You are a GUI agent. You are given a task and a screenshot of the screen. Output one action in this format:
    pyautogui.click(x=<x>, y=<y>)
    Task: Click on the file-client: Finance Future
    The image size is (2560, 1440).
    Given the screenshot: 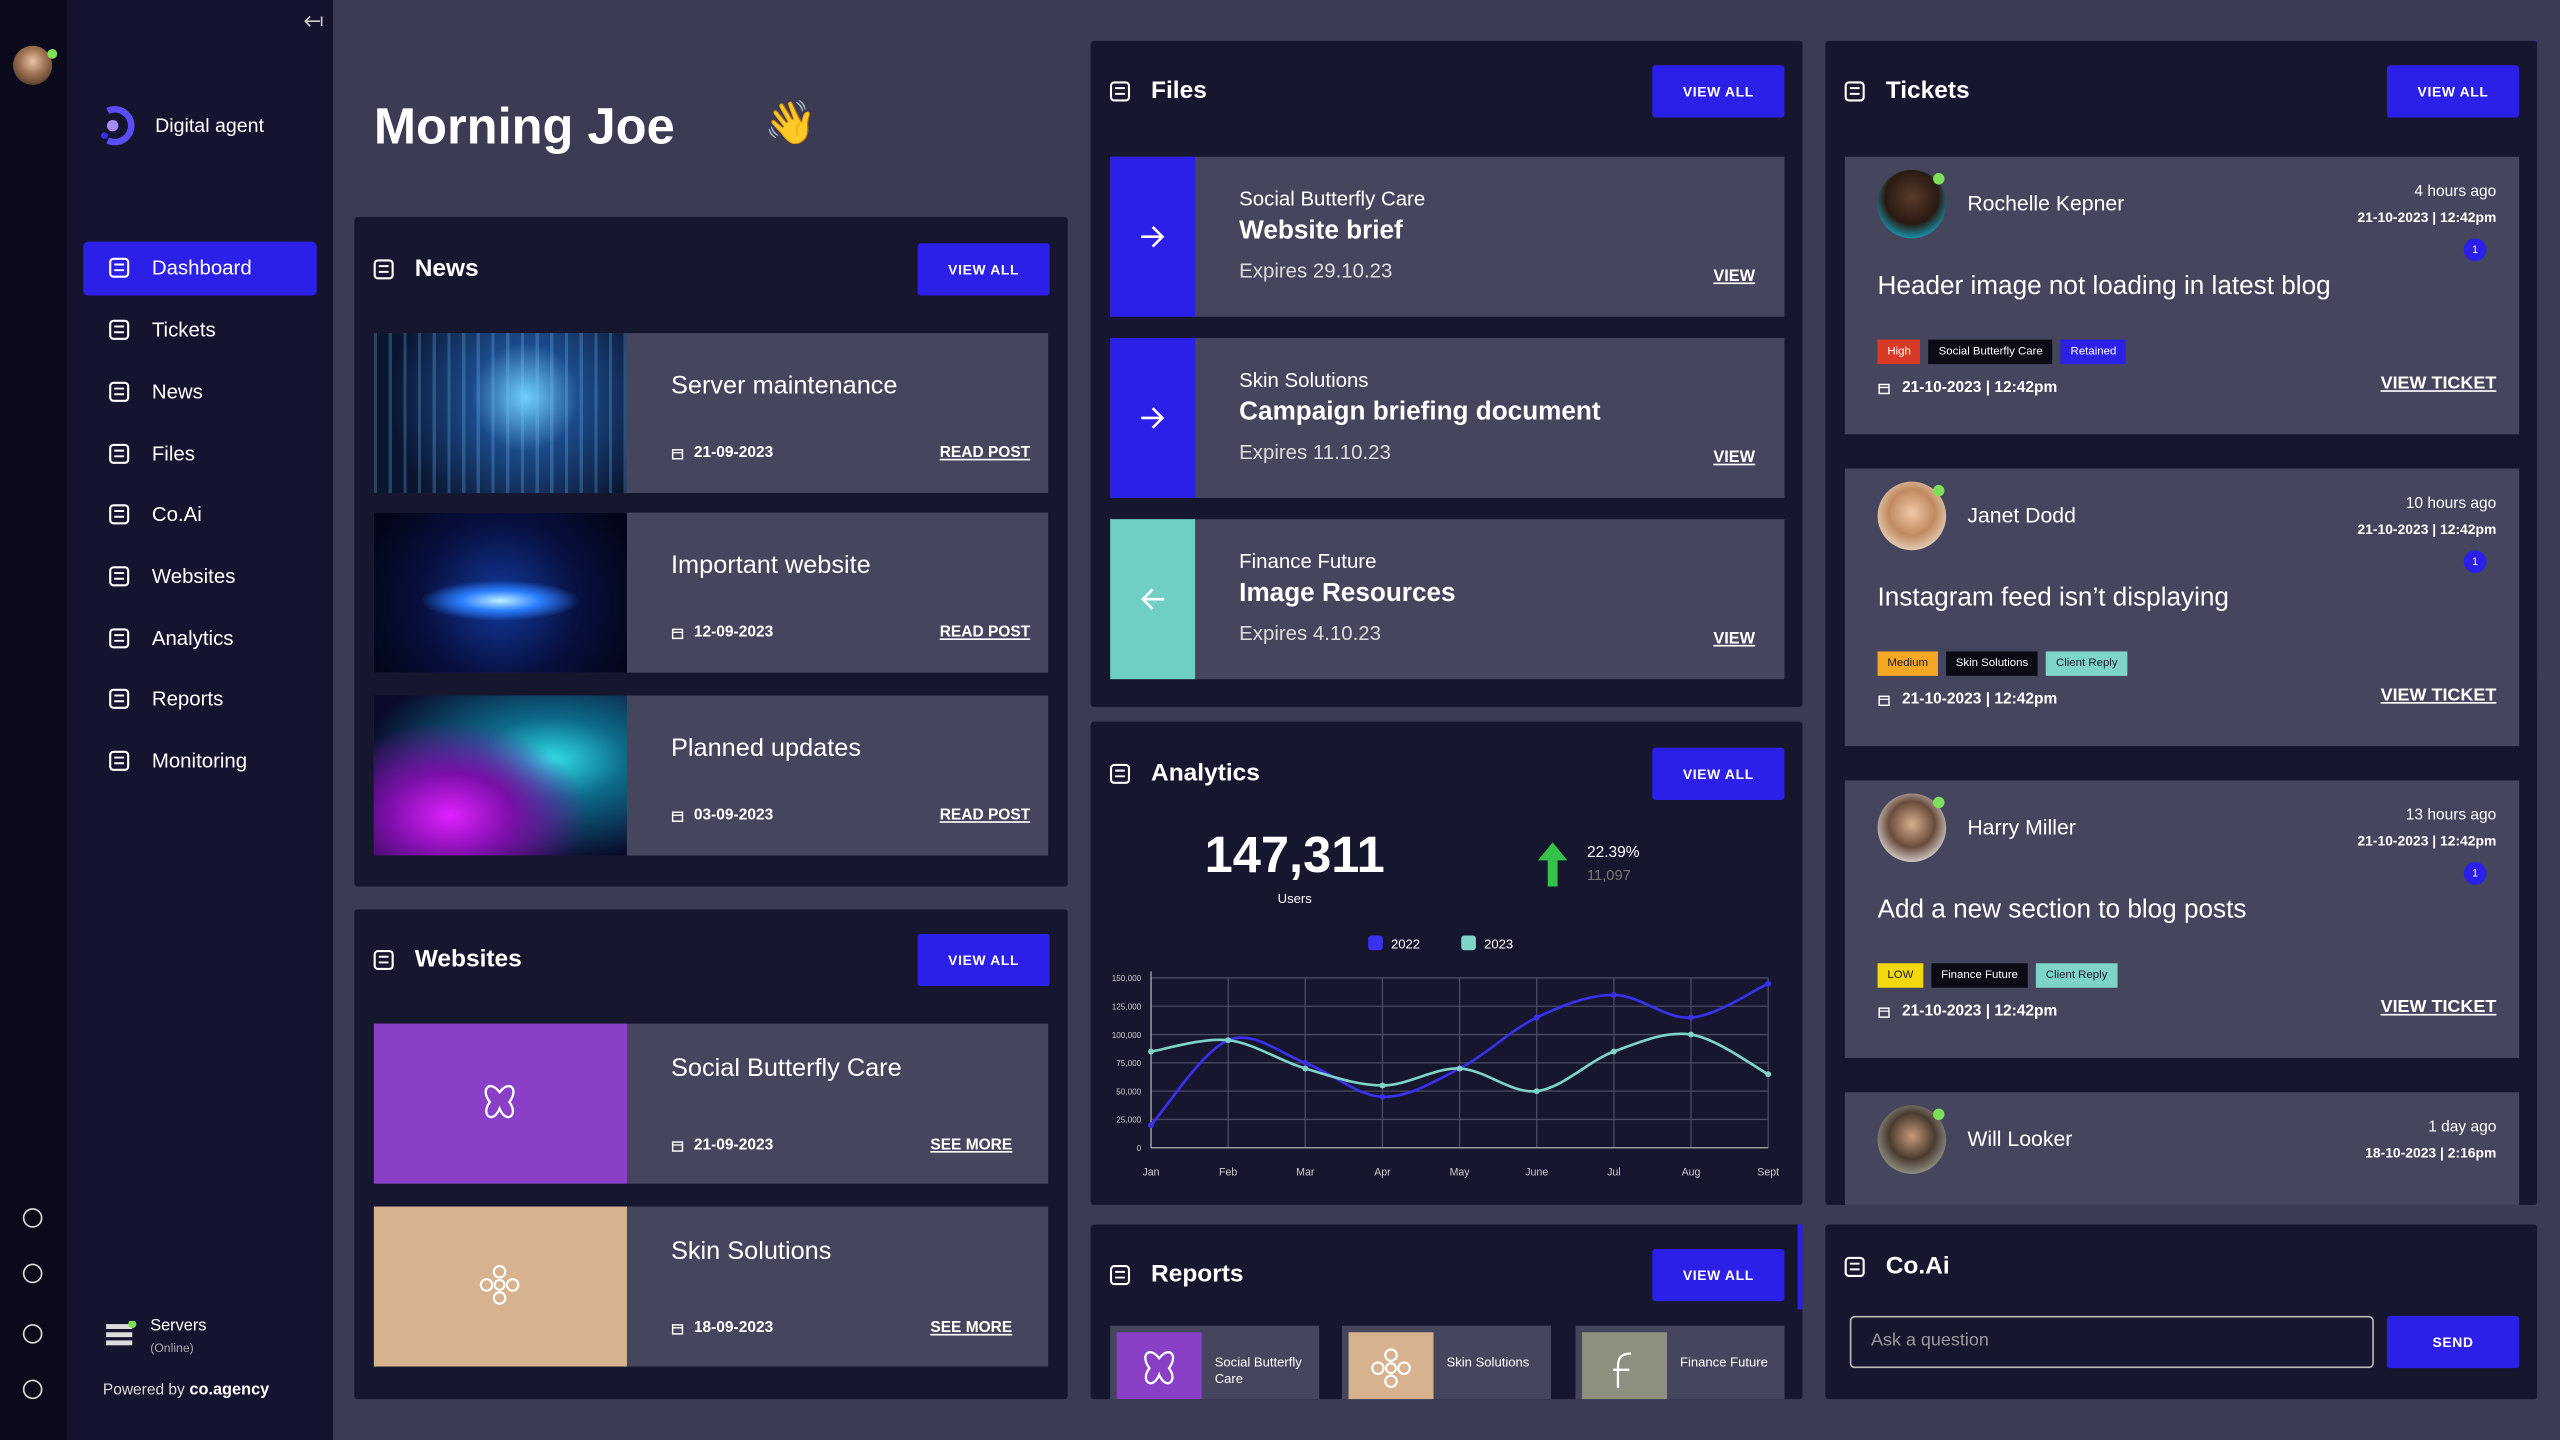 What is the action you would take?
    pyautogui.click(x=1308, y=561)
    